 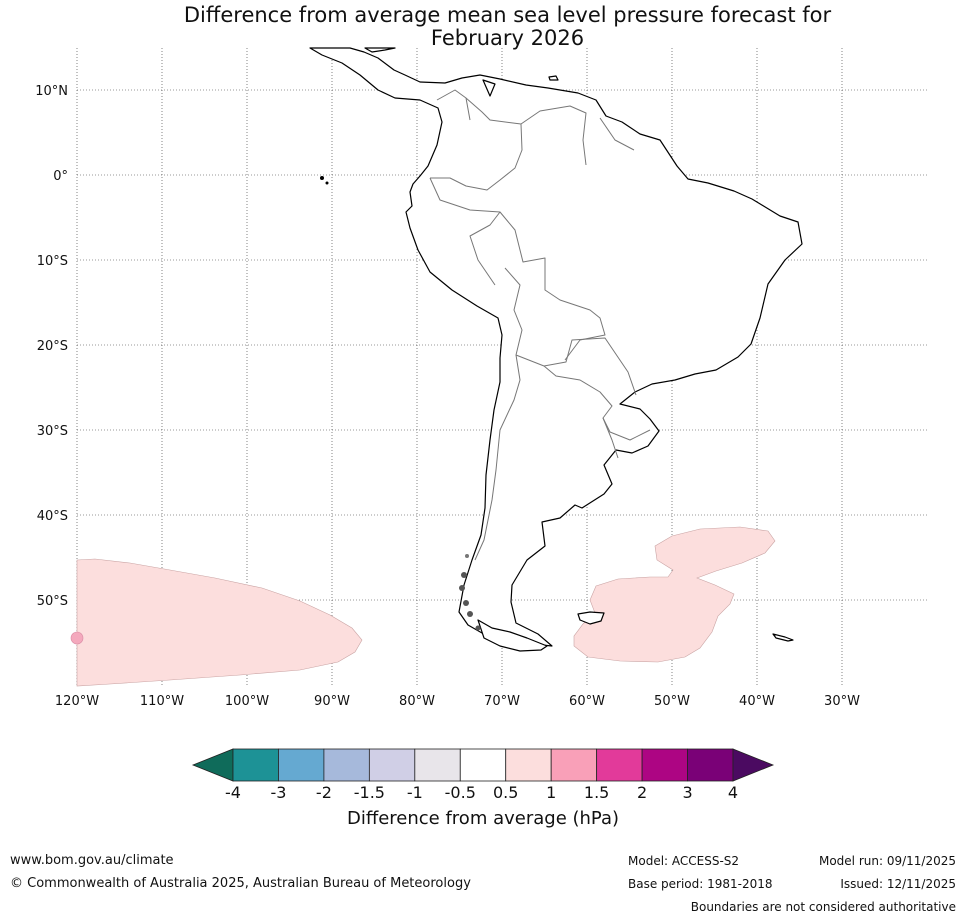 I want to click on lon-label-90w: 90°W, so click(x=332, y=701).